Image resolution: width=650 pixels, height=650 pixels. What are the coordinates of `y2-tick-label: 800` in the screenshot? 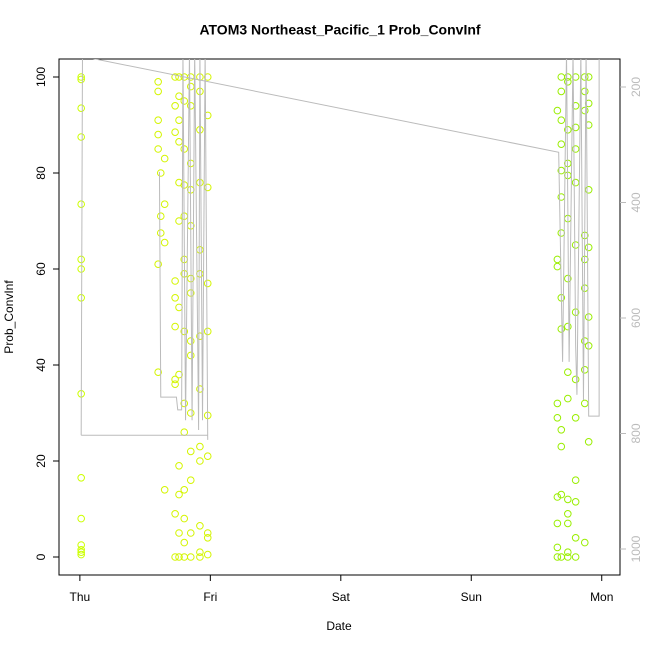 It's located at (636, 433).